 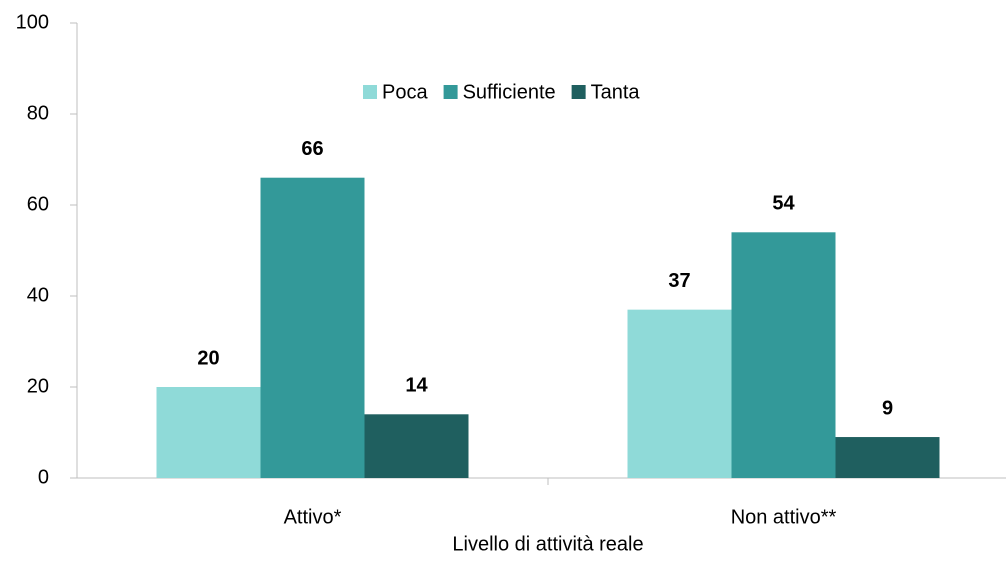 What do you see at coordinates (312, 149) in the screenshot?
I see `data-label: 66` at bounding box center [312, 149].